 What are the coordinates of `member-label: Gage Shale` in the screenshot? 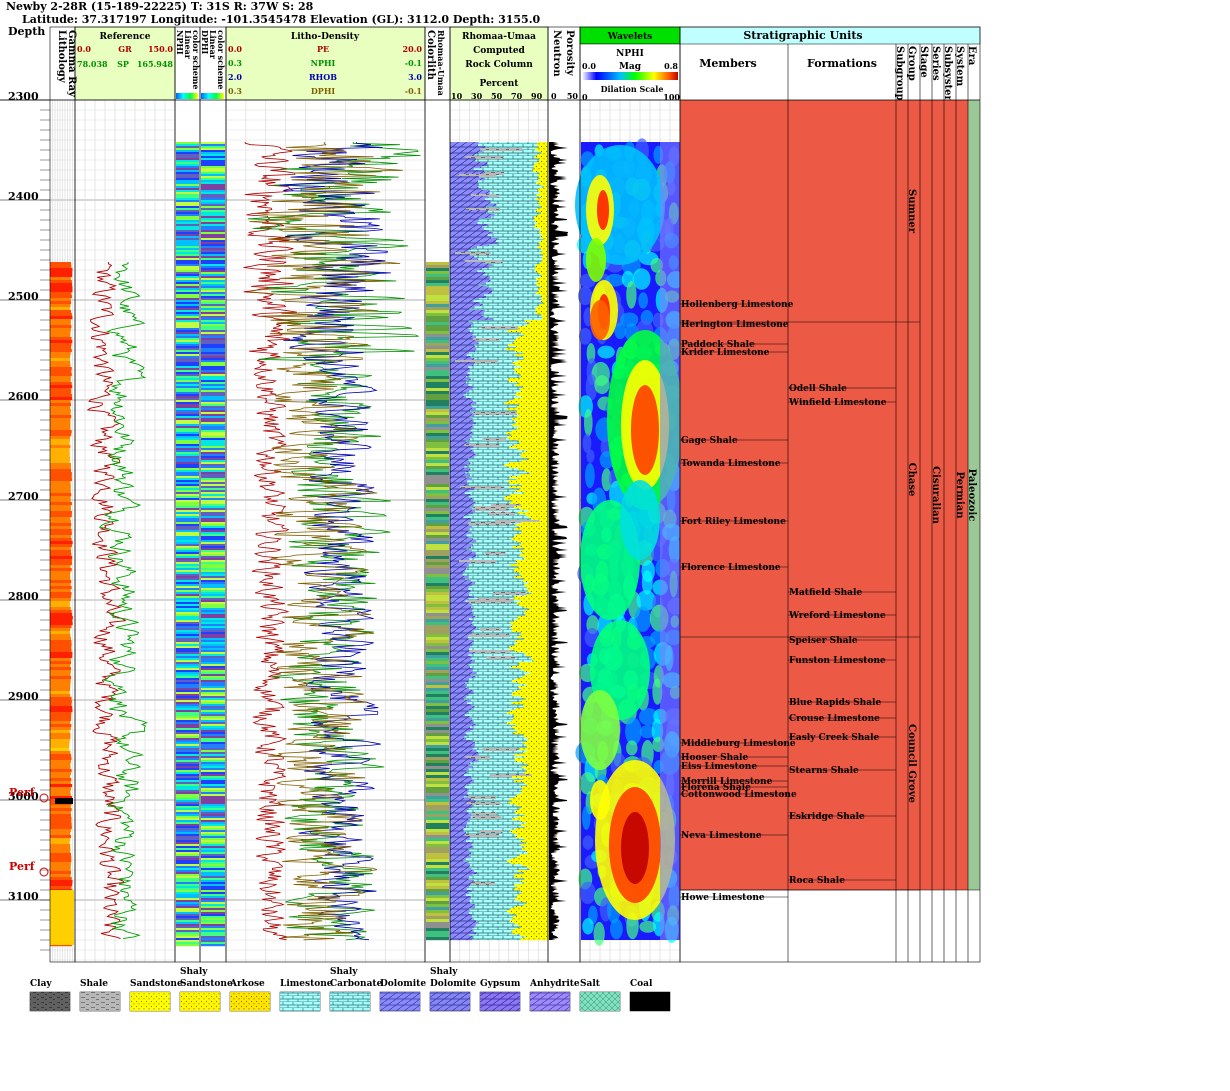 It's located at (709, 441).